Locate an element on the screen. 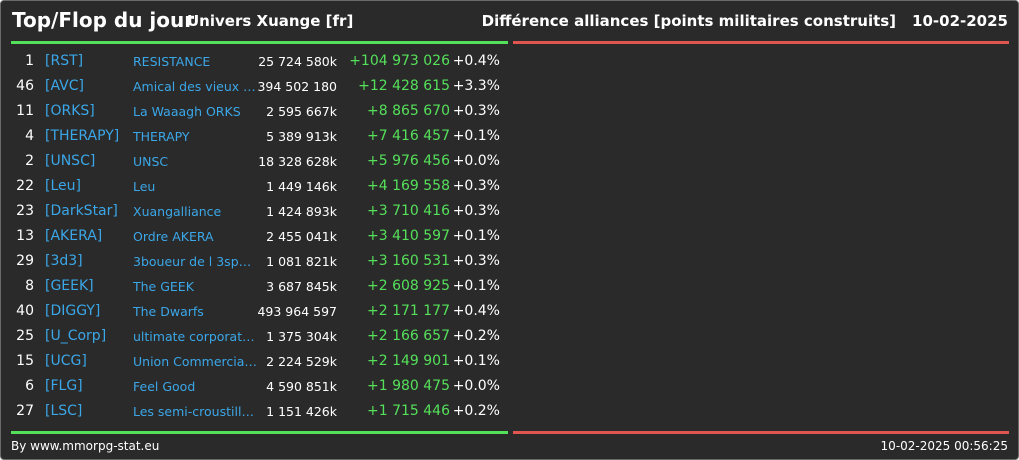 This screenshot has width=1019, height=460. rank-cell: 22 is located at coordinates (25, 186).